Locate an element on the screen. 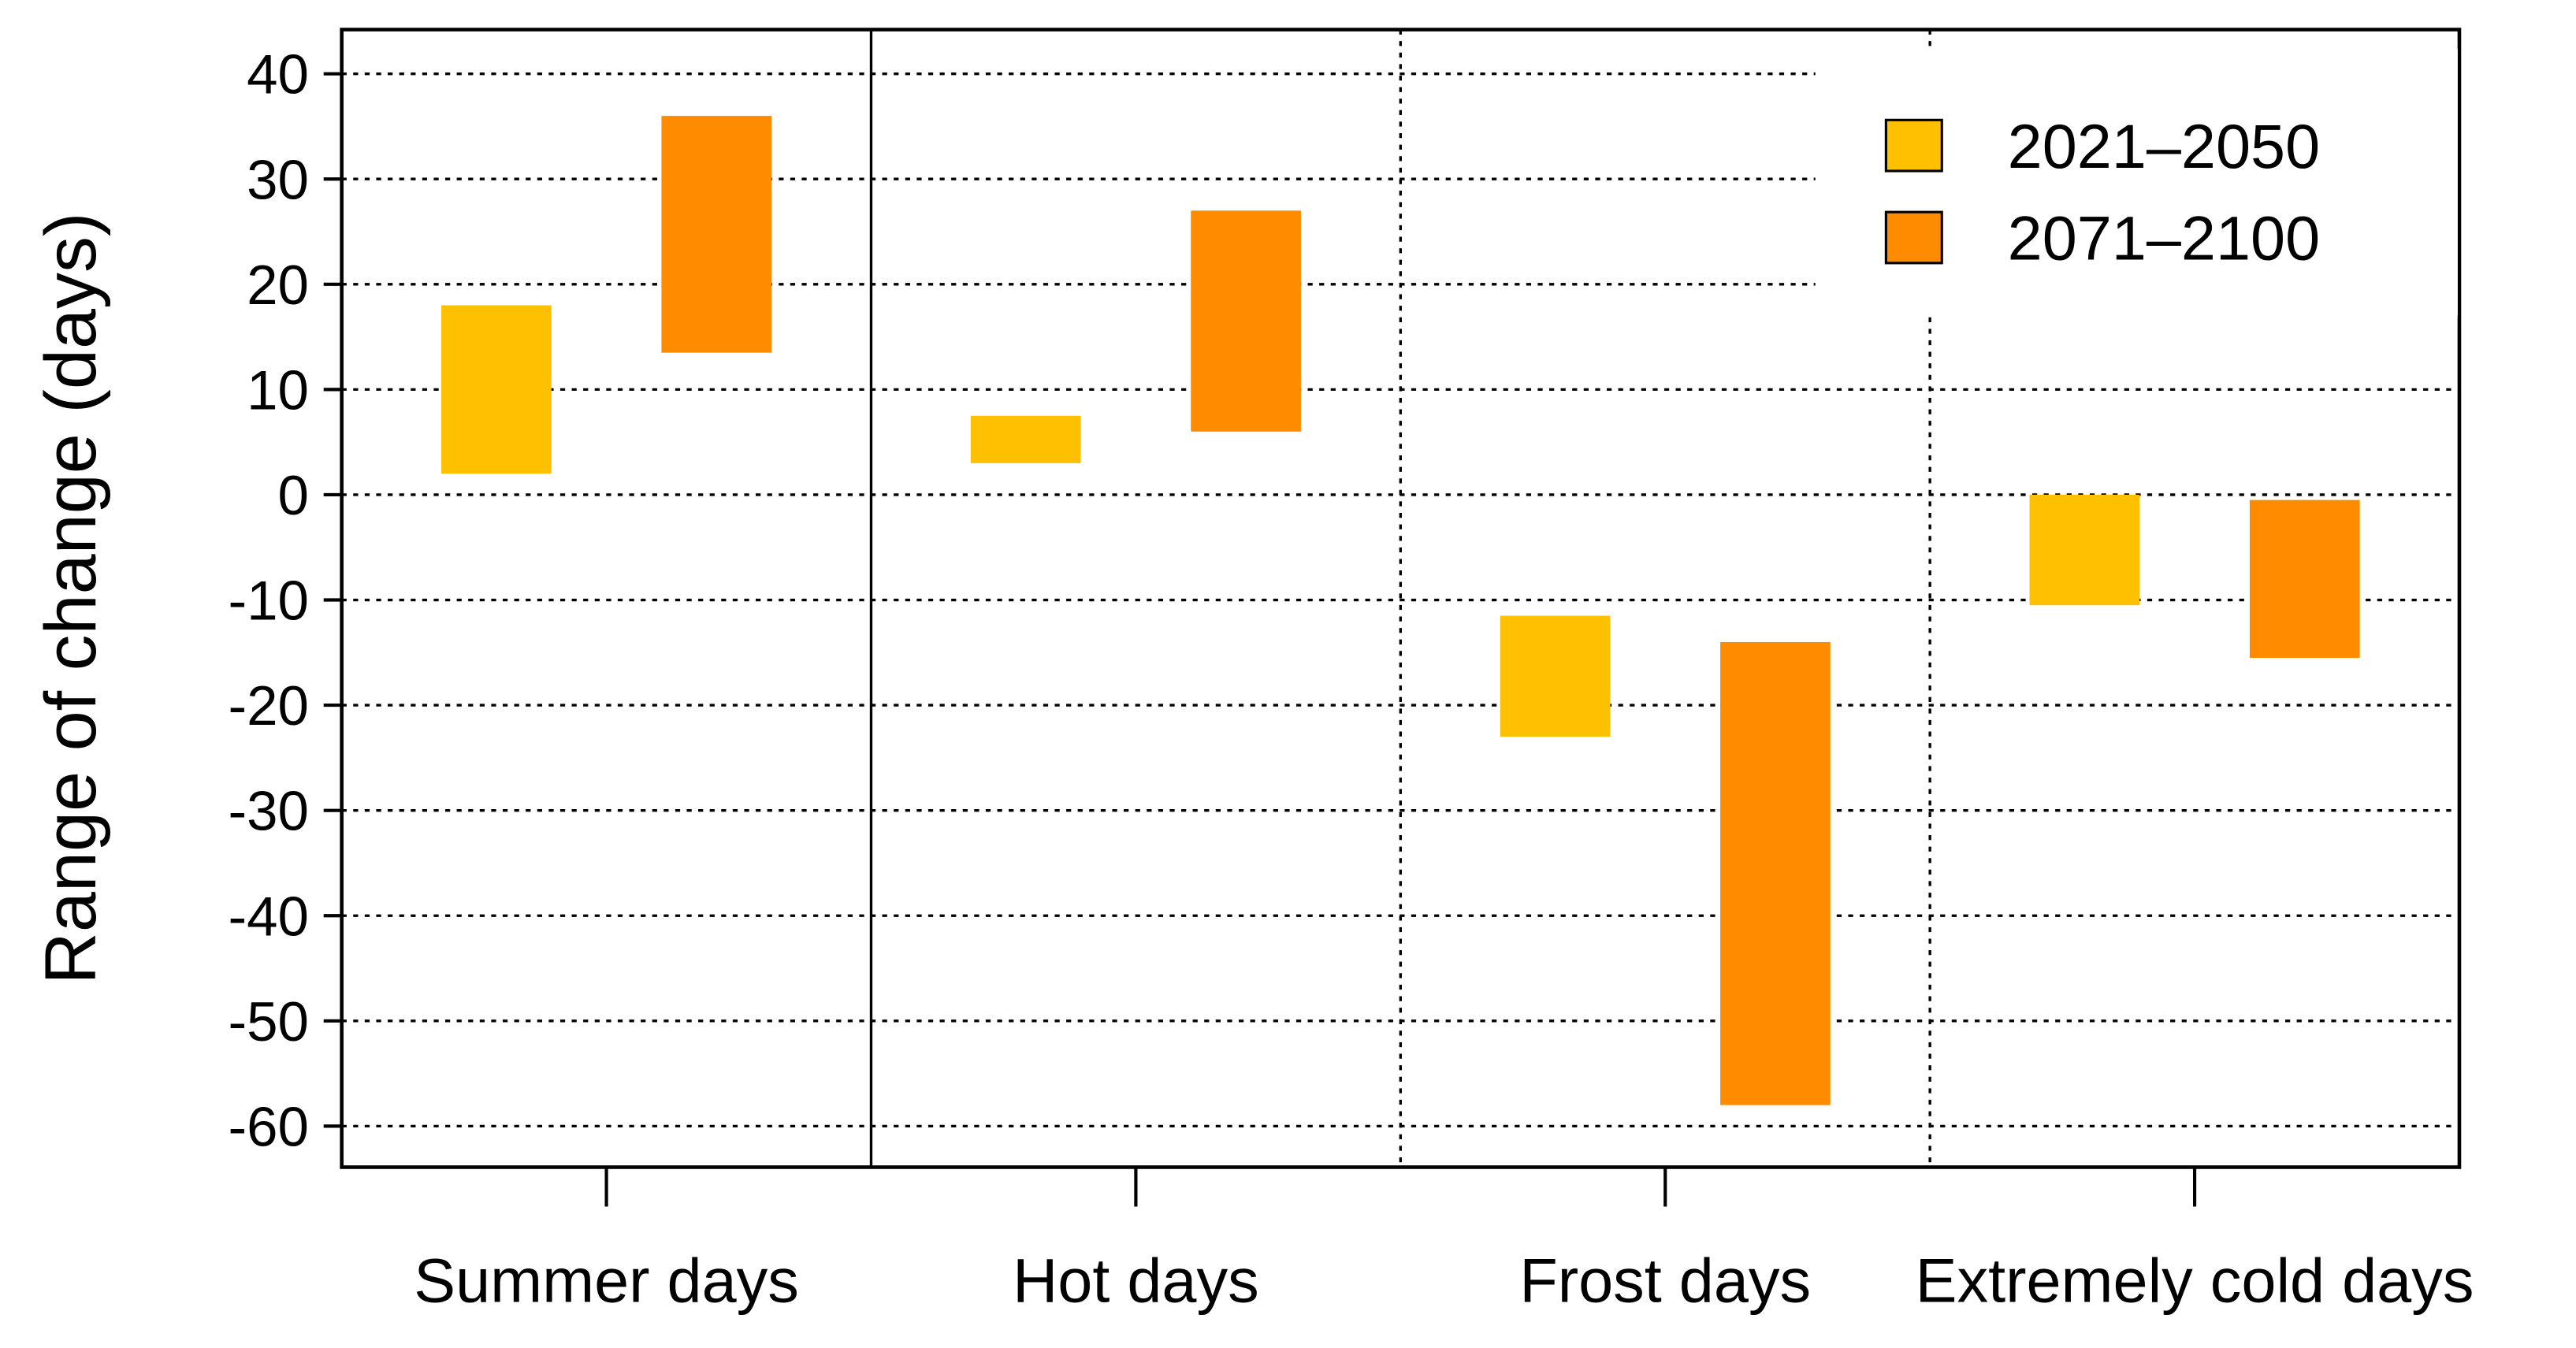 This screenshot has height=1348, width=2576. x-tick-label: Extremely cold days is located at coordinates (2195, 1281).